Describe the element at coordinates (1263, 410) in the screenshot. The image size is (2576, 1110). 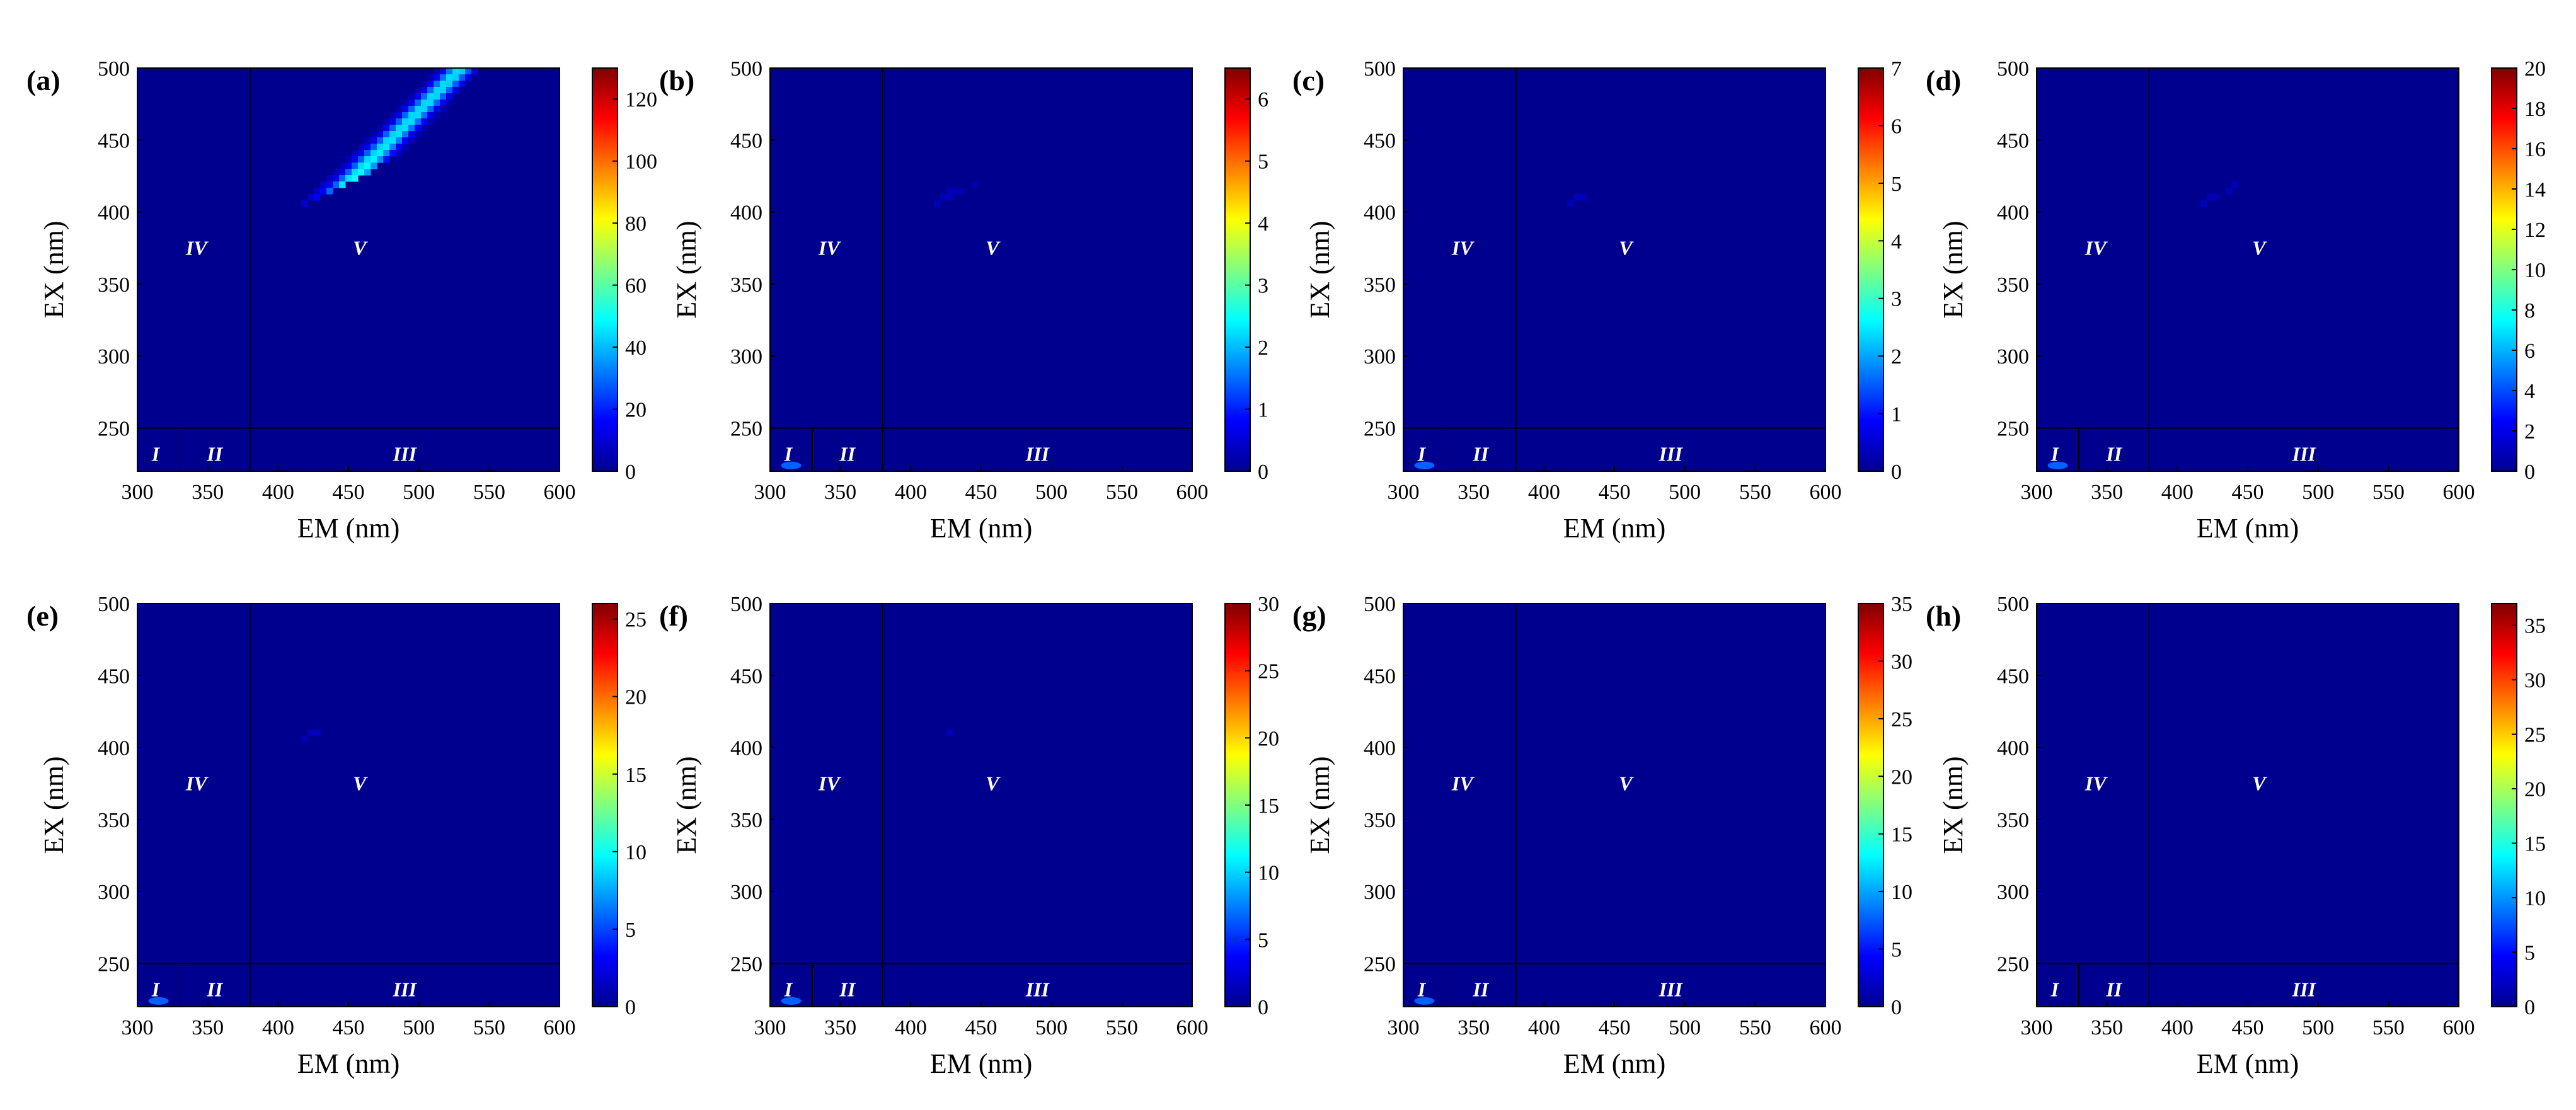
I see `colorbar-tick-label: 1` at that location.